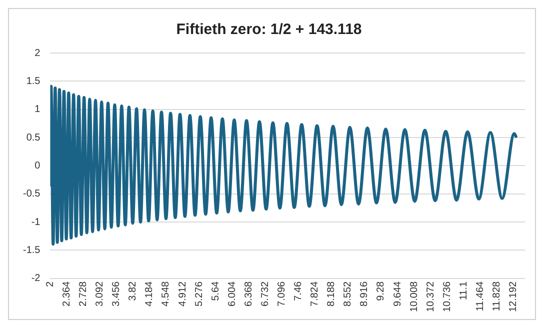 The image size is (542, 326). I want to click on y-tick-label: 1, so click(37, 110).